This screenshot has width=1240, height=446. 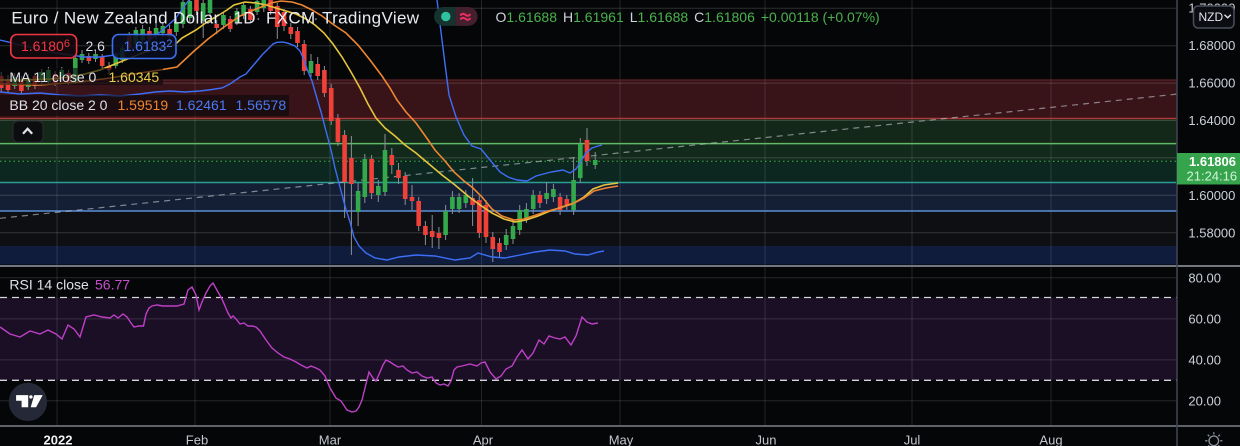 I want to click on svg-text: 20.00, so click(x=1204, y=400).